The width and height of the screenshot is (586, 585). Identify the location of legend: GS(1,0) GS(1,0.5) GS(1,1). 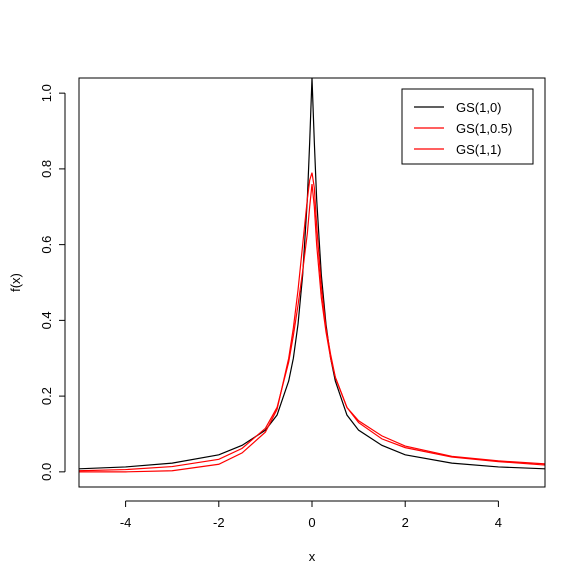
(467, 126).